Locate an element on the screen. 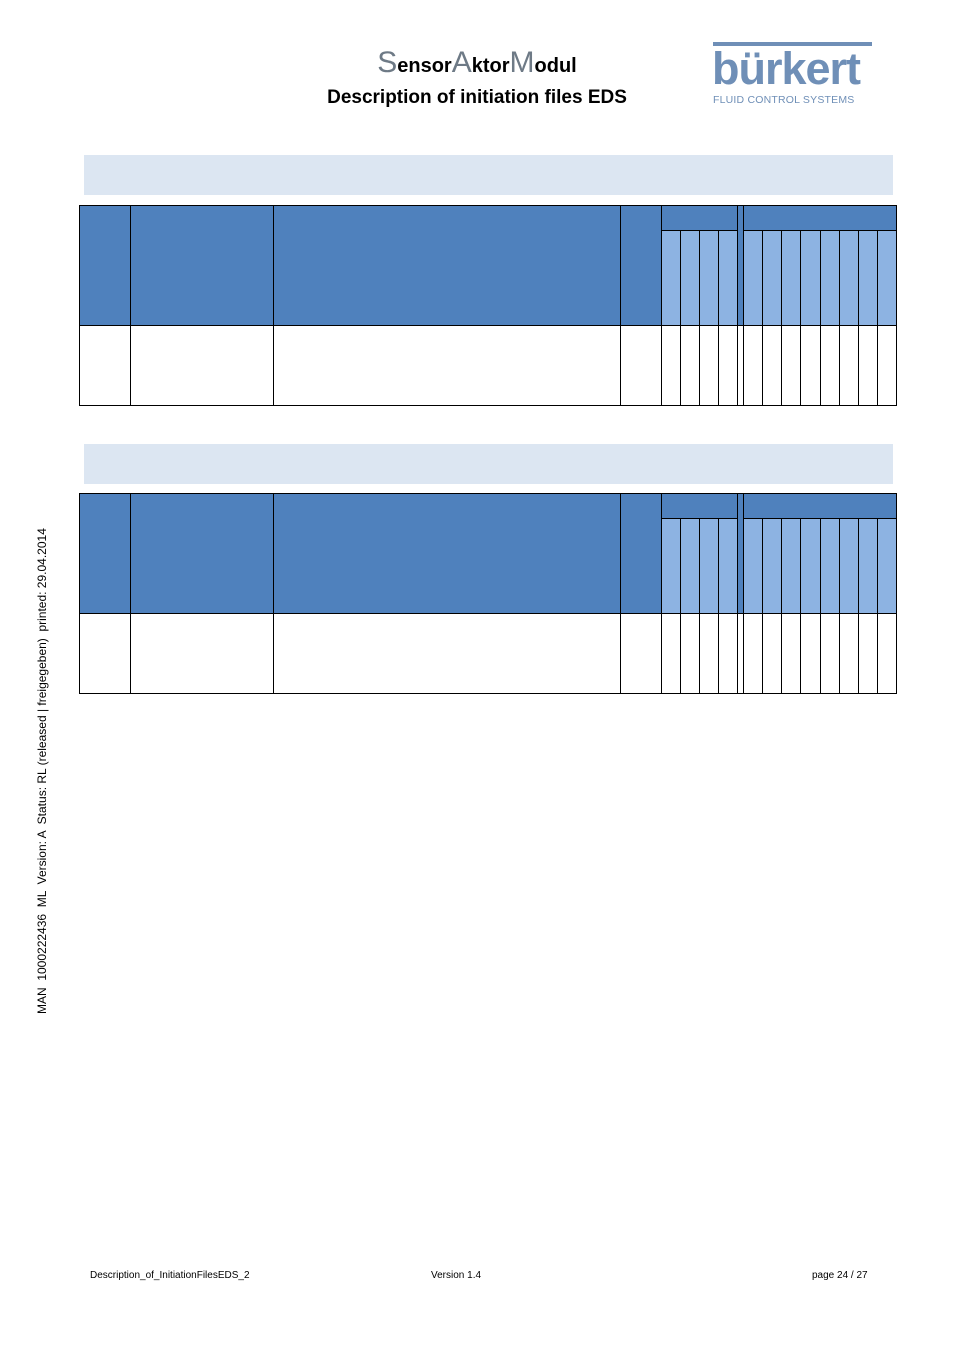 The width and height of the screenshot is (954, 1350). document-subtitle: Description of initiation files EDS is located at coordinates (477, 97).